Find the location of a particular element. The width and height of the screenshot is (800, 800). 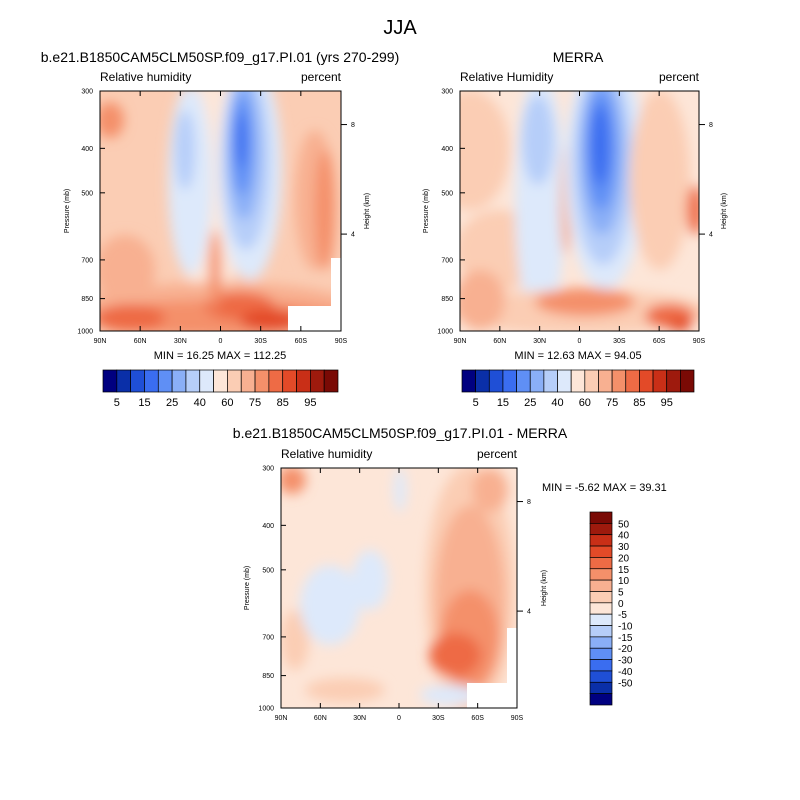

colorbar-label: 40 is located at coordinates (624, 536).